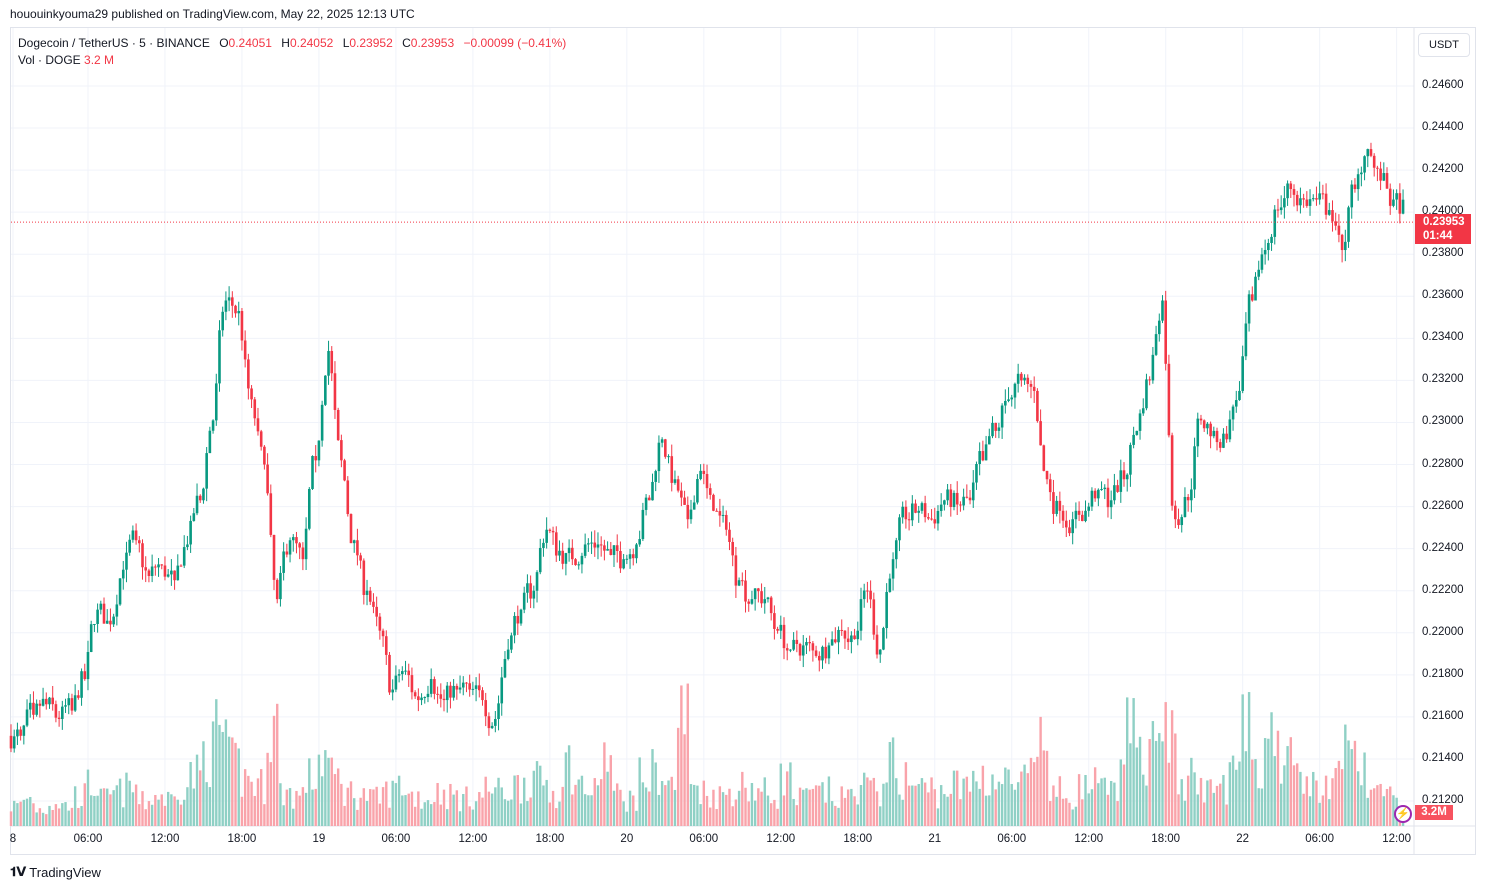 The height and width of the screenshot is (890, 1486). Describe the element at coordinates (1444, 45) in the screenshot. I see `currency-button: USDT` at that location.